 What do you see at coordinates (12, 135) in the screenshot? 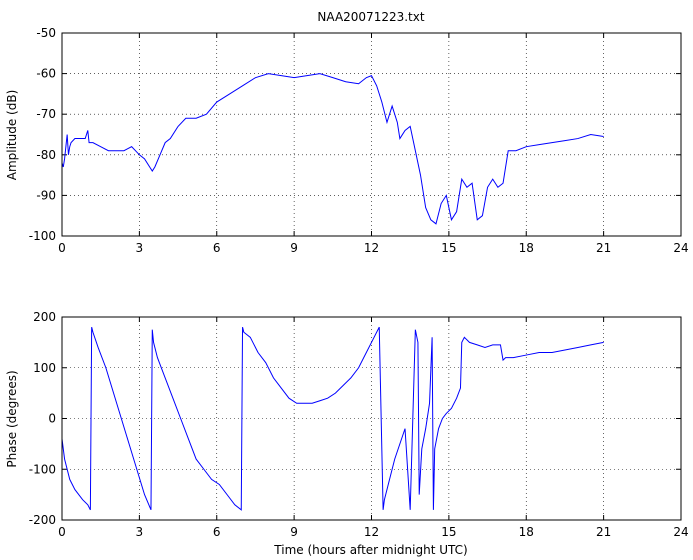
I see `amplitude-y-axis-label: Amplitude (dB)` at bounding box center [12, 135].